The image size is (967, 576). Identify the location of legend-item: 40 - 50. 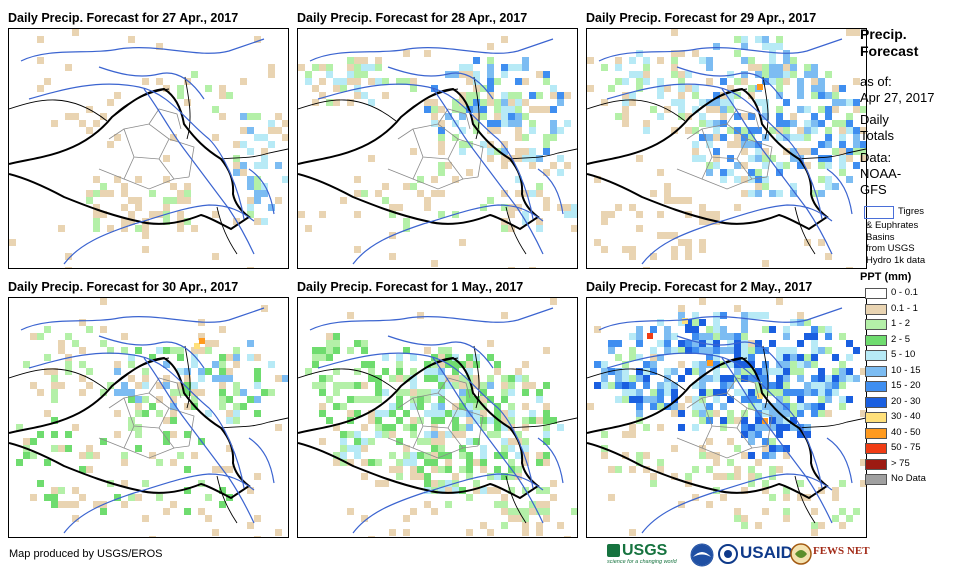
(912, 434).